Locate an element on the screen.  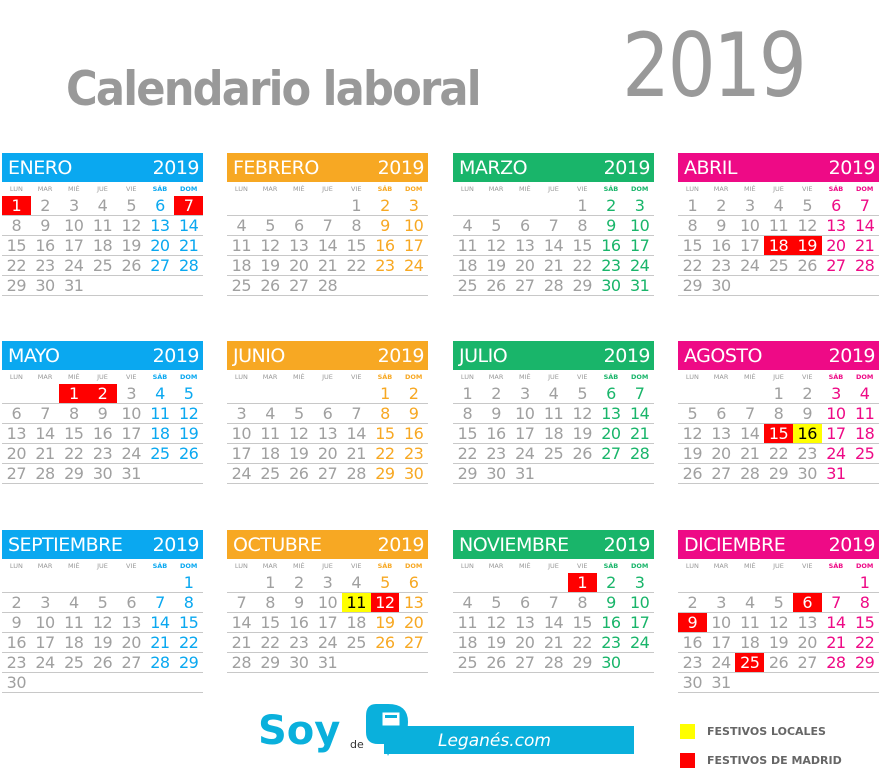
month-name: ENERO is located at coordinates (40, 167).